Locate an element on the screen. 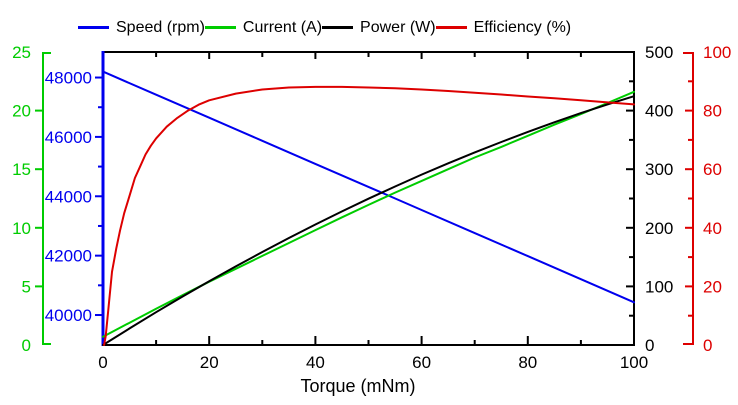  current-tick-label: 20 is located at coordinates (21, 111).